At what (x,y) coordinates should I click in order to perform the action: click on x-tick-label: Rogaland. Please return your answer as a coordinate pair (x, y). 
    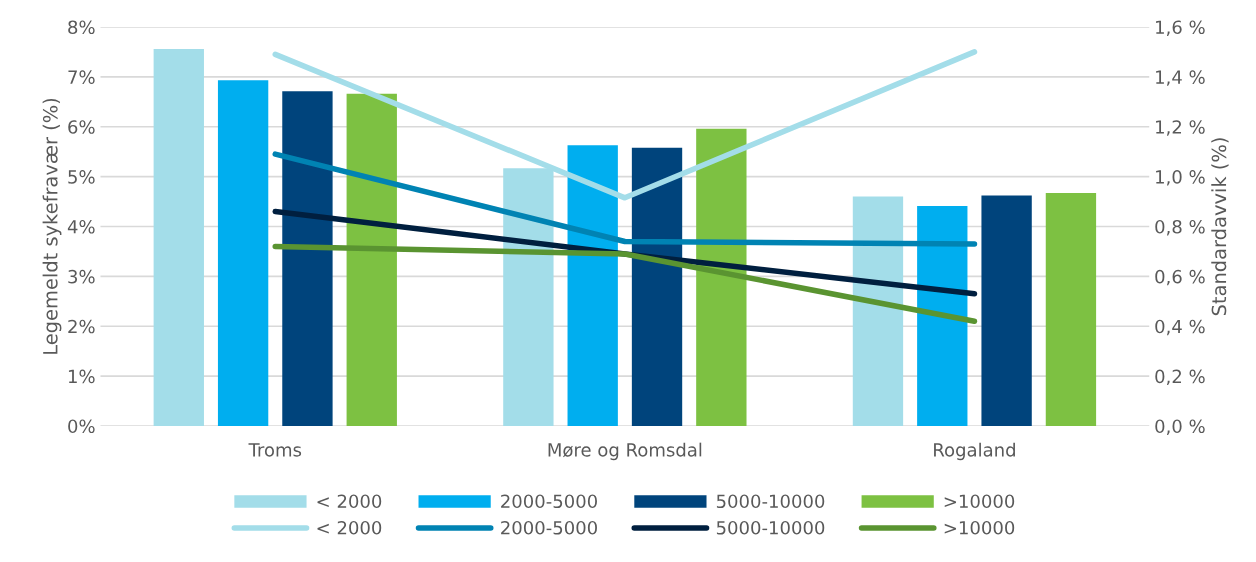
    Looking at the image, I should click on (974, 451).